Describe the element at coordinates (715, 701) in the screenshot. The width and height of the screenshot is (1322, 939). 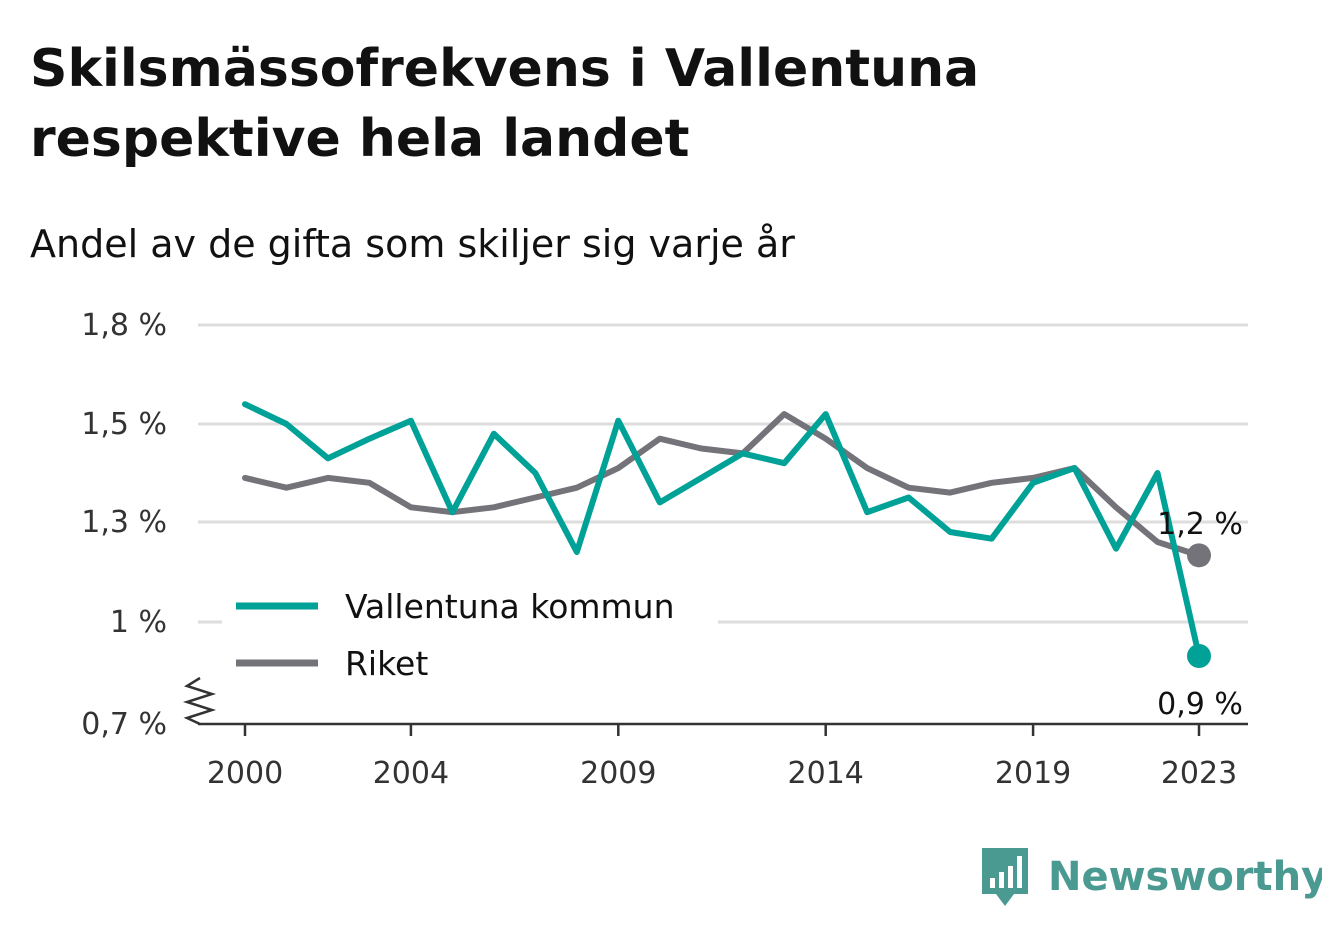
I see `x-axis` at that location.